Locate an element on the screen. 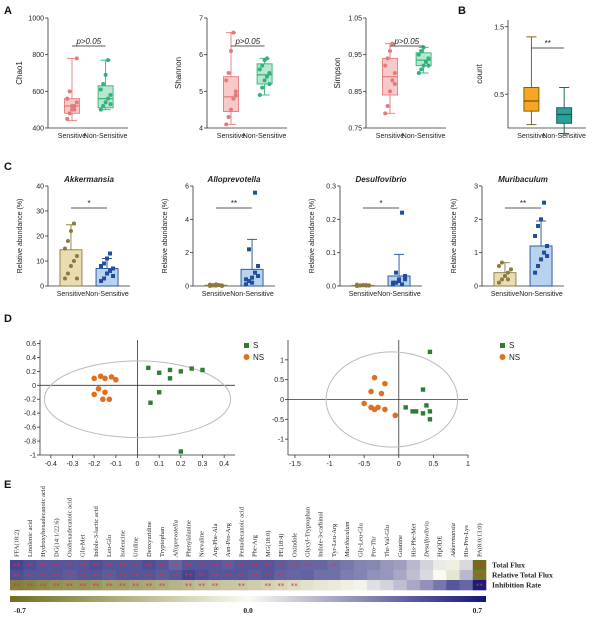  simpson-xtick-label: Sensitive is located at coordinates (390, 136).